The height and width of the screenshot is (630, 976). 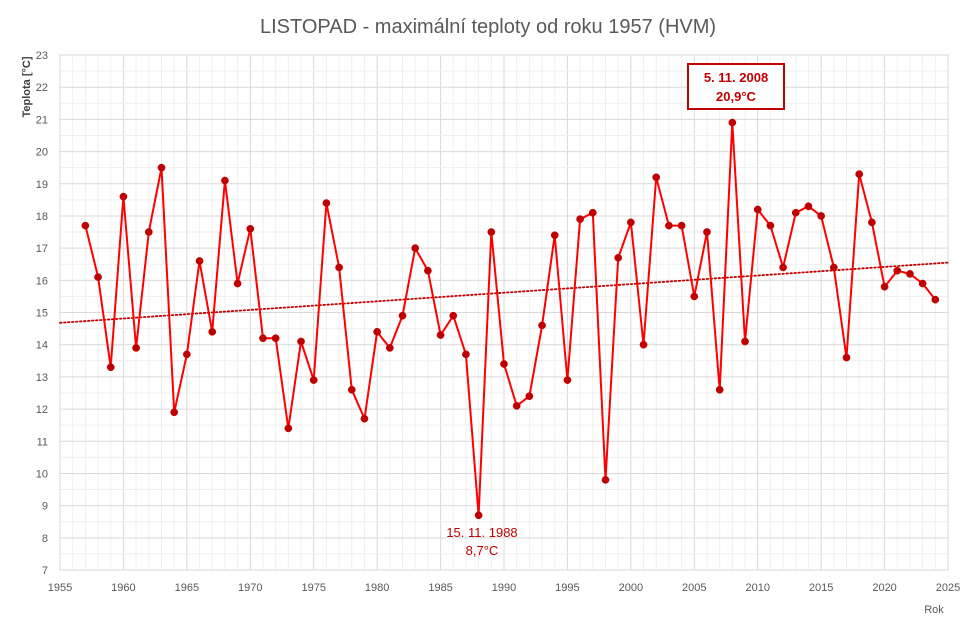 What do you see at coordinates (60, 588) in the screenshot?
I see `x-tick-label: 1955` at bounding box center [60, 588].